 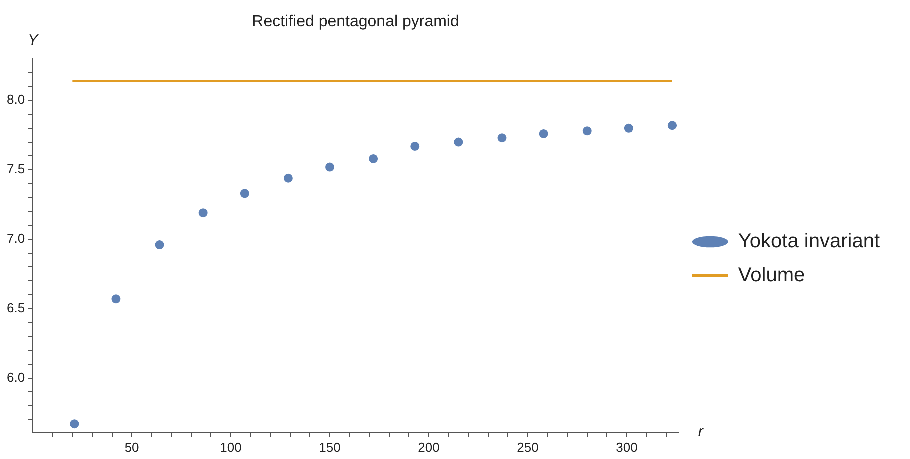 I want to click on x-tick-label: 50, so click(x=132, y=447).